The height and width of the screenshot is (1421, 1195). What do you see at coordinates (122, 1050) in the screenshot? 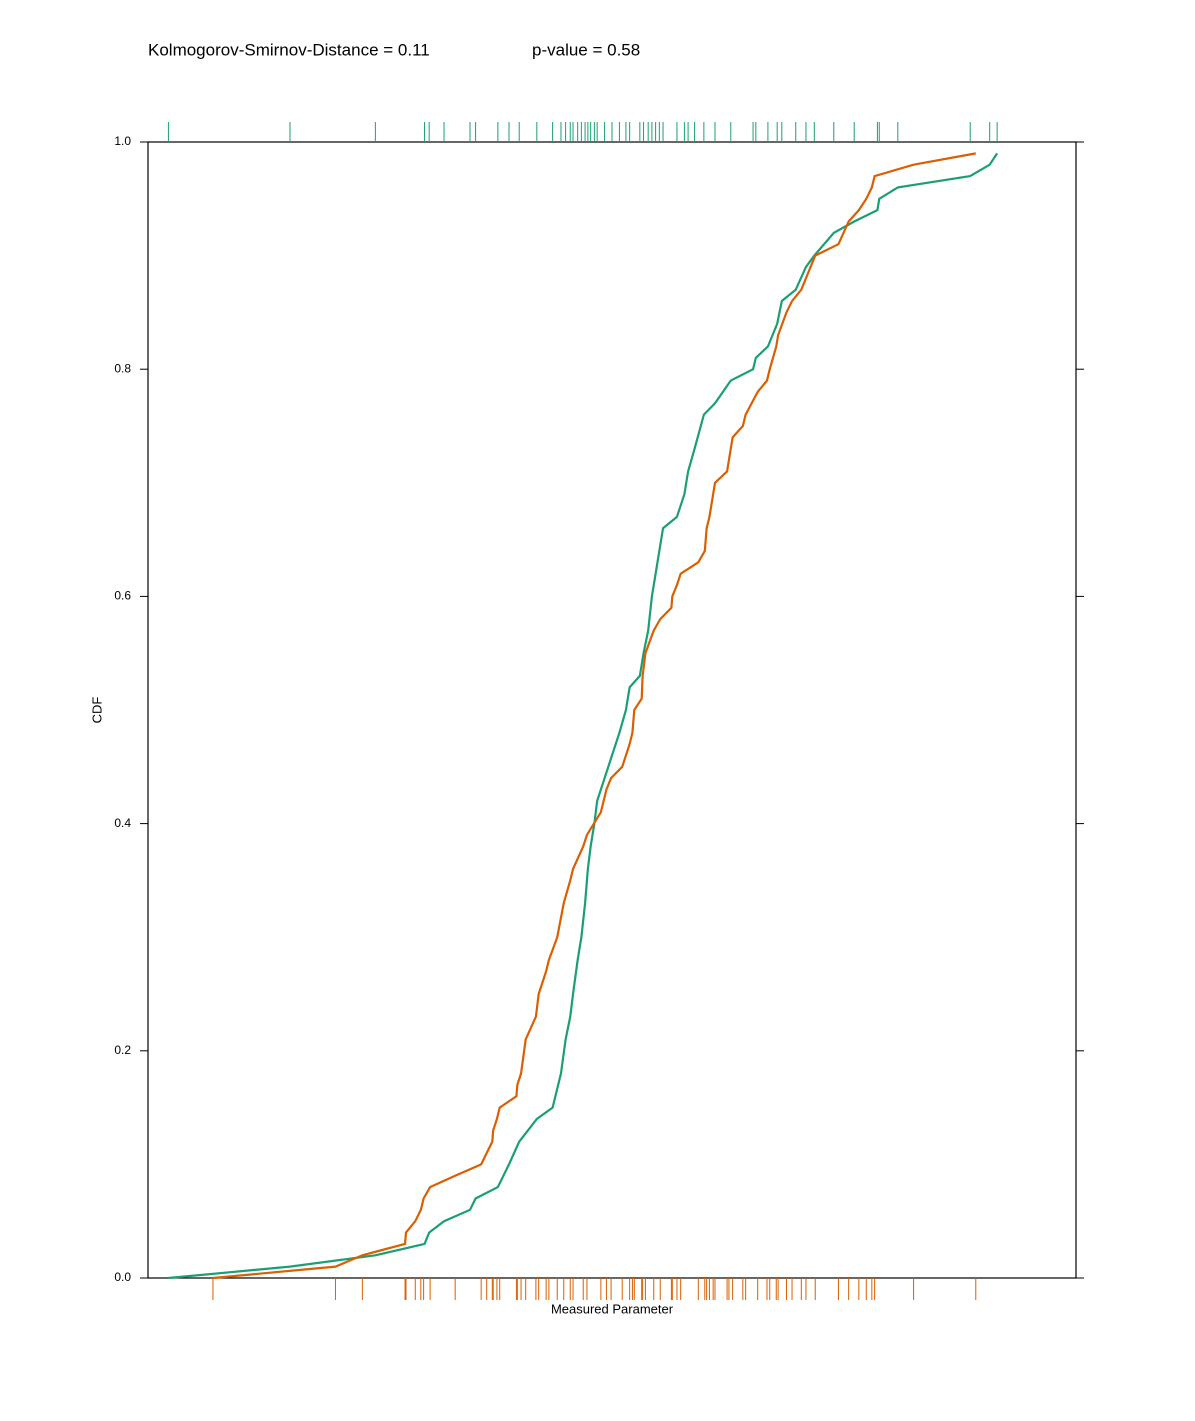
I see `y-tick-label: 0.2` at bounding box center [122, 1050].